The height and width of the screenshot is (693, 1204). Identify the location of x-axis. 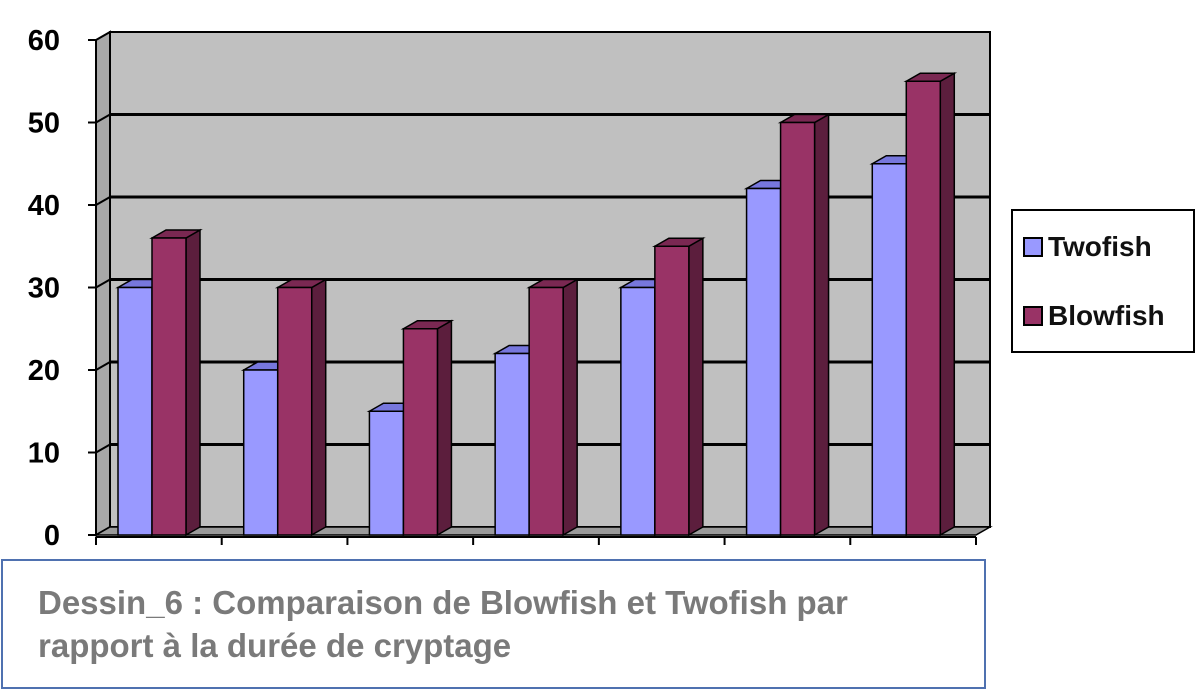
(536, 540).